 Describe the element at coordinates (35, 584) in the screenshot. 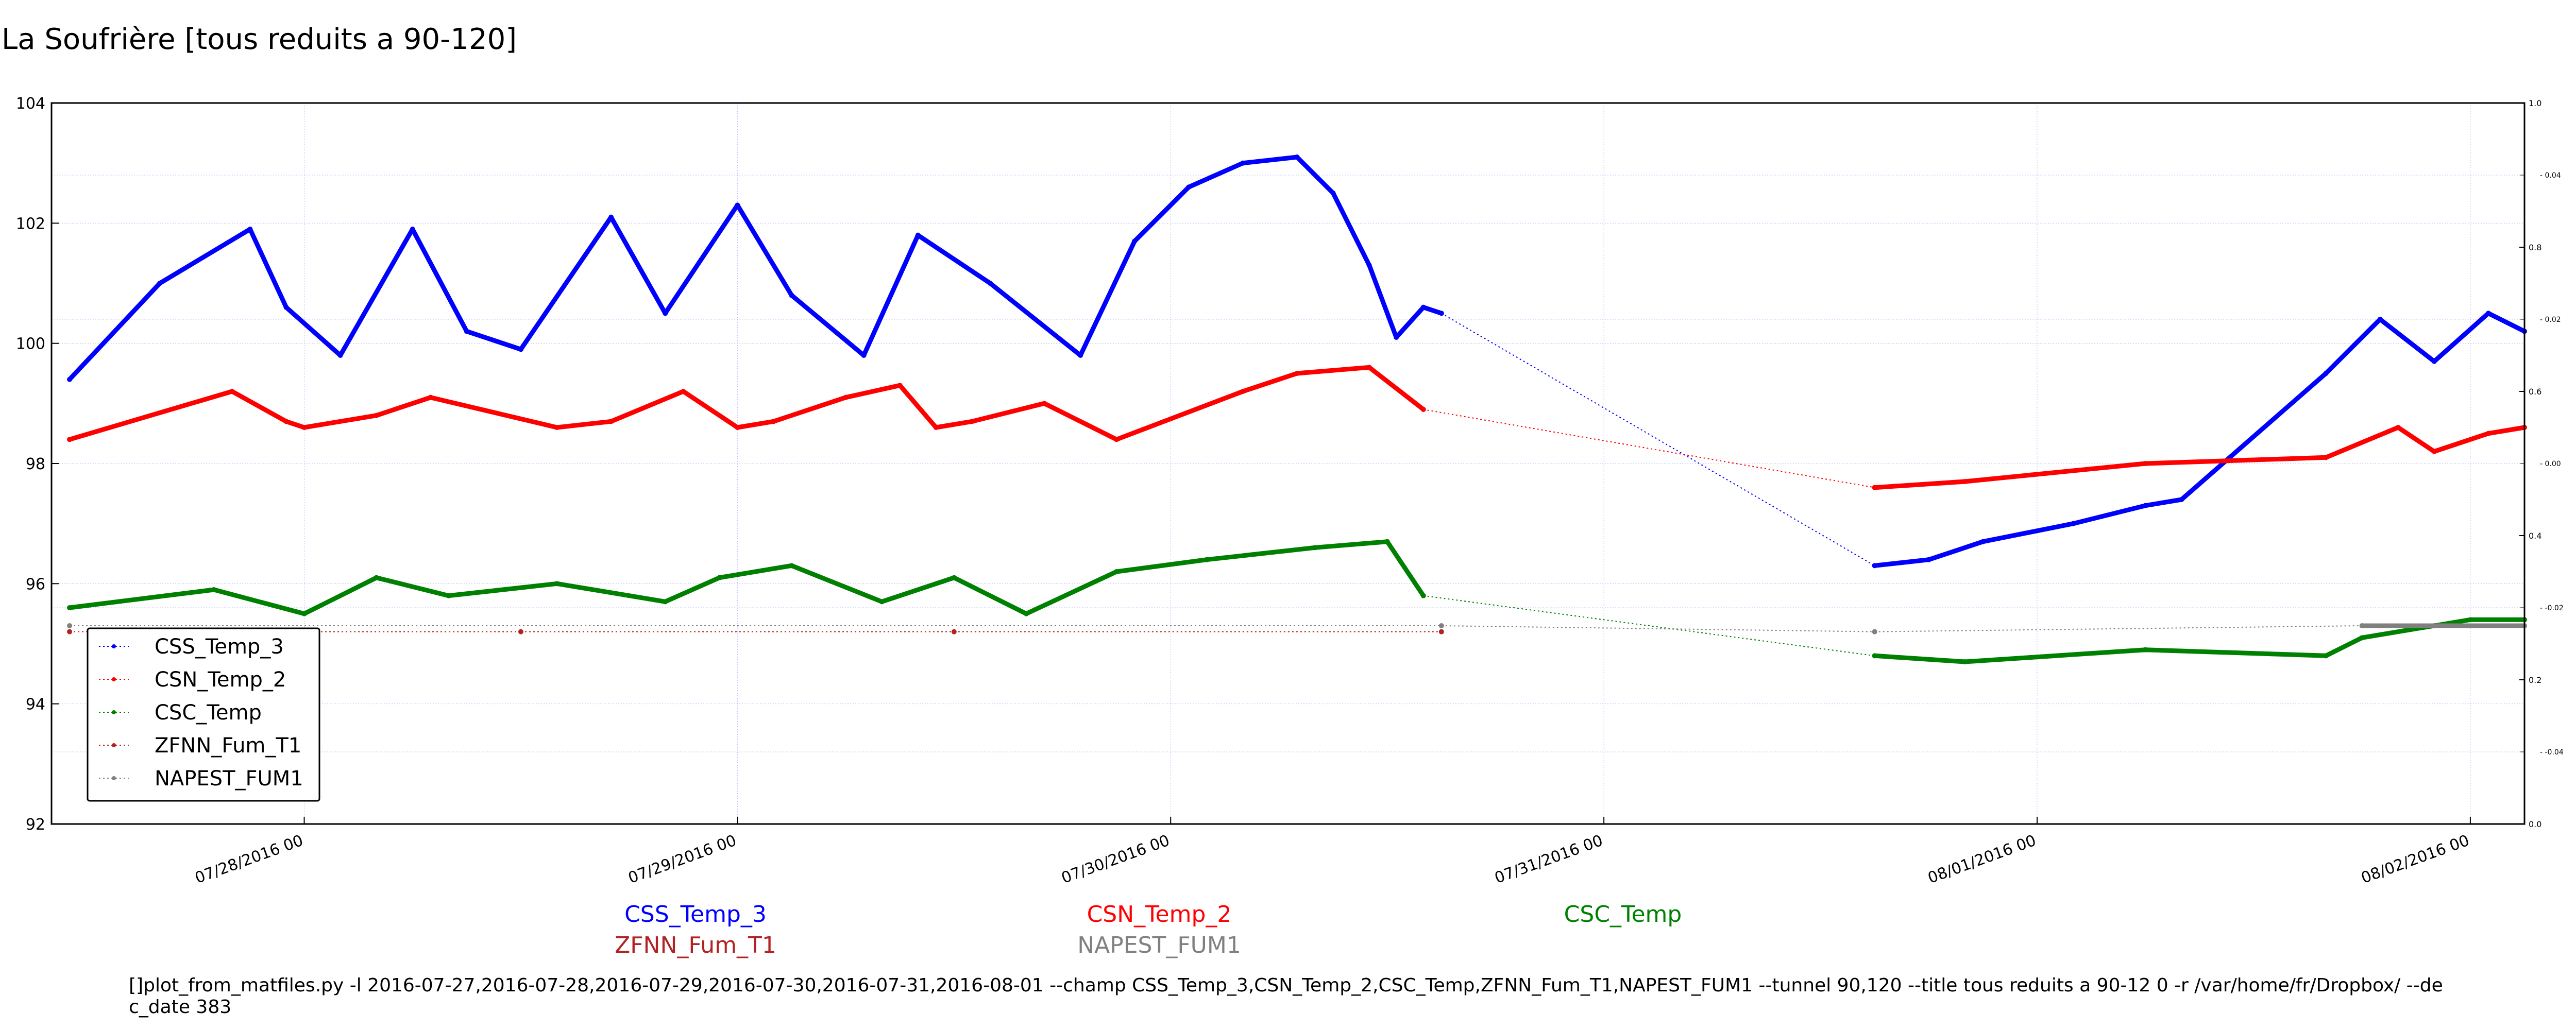

I see `y-tick-label: 96` at that location.